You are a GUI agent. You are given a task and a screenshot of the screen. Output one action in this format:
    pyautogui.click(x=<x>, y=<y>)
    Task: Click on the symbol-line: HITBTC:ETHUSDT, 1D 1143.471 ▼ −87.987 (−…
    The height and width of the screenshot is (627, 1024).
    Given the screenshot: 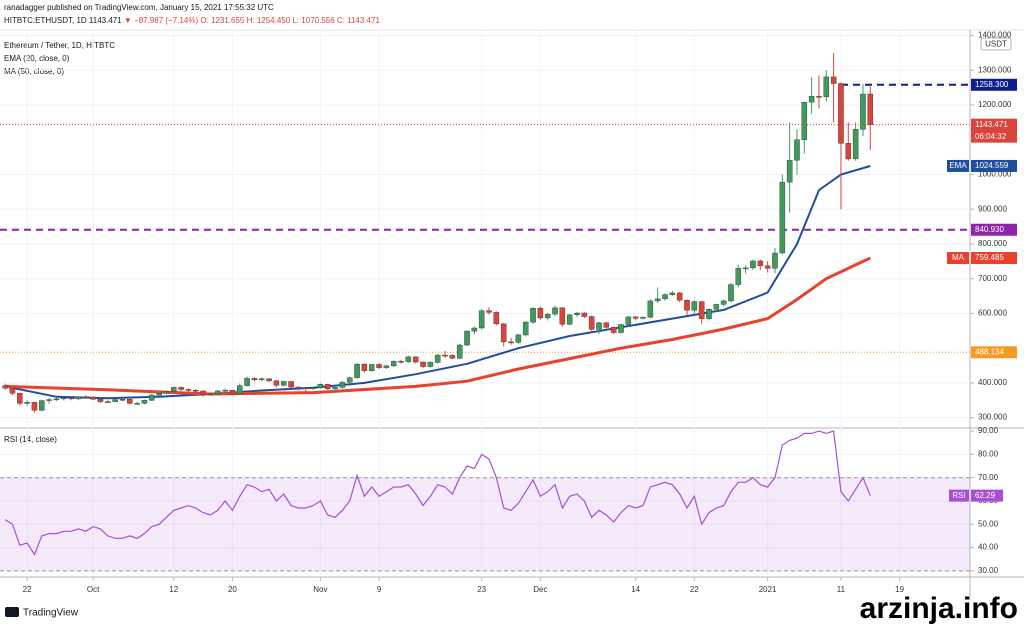 What is the action you would take?
    pyautogui.click(x=192, y=20)
    